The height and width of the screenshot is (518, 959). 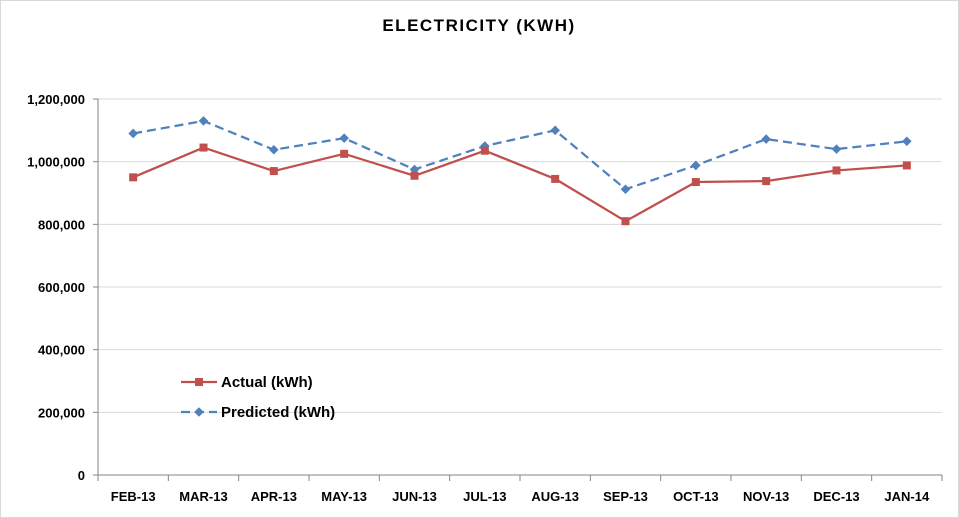 What do you see at coordinates (555, 496) in the screenshot?
I see `x-tick-label: AUG-13` at bounding box center [555, 496].